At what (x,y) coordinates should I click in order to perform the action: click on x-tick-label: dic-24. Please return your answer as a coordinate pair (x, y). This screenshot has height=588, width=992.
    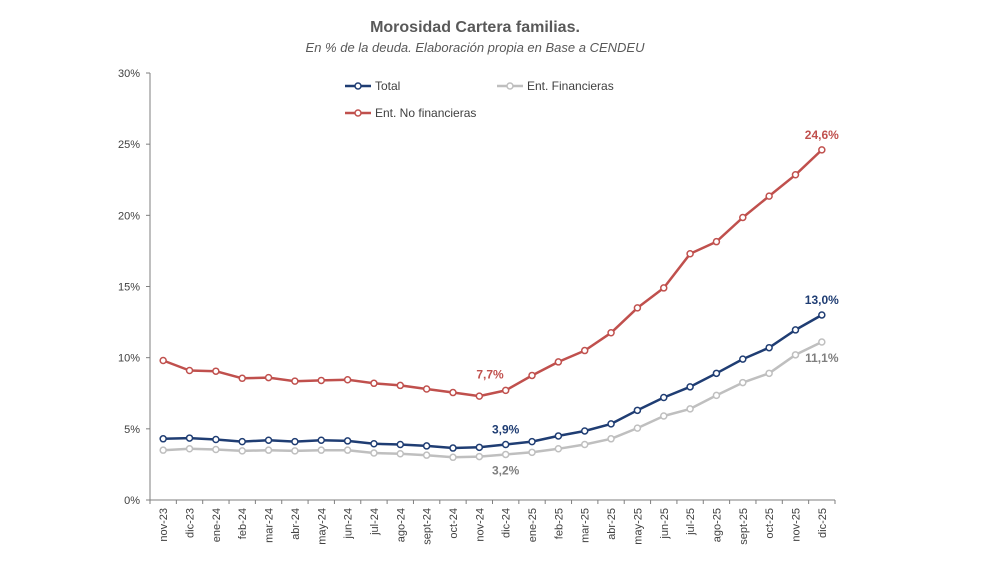
    Looking at the image, I should click on (507, 523).